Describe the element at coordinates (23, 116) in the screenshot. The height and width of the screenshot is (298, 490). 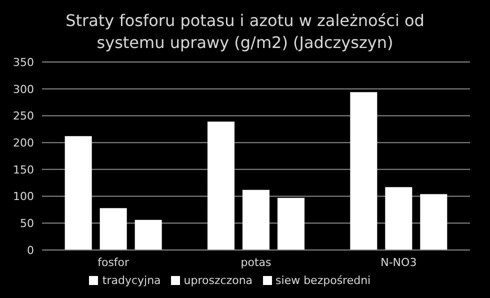
I see `y-tick-label: 250` at that location.